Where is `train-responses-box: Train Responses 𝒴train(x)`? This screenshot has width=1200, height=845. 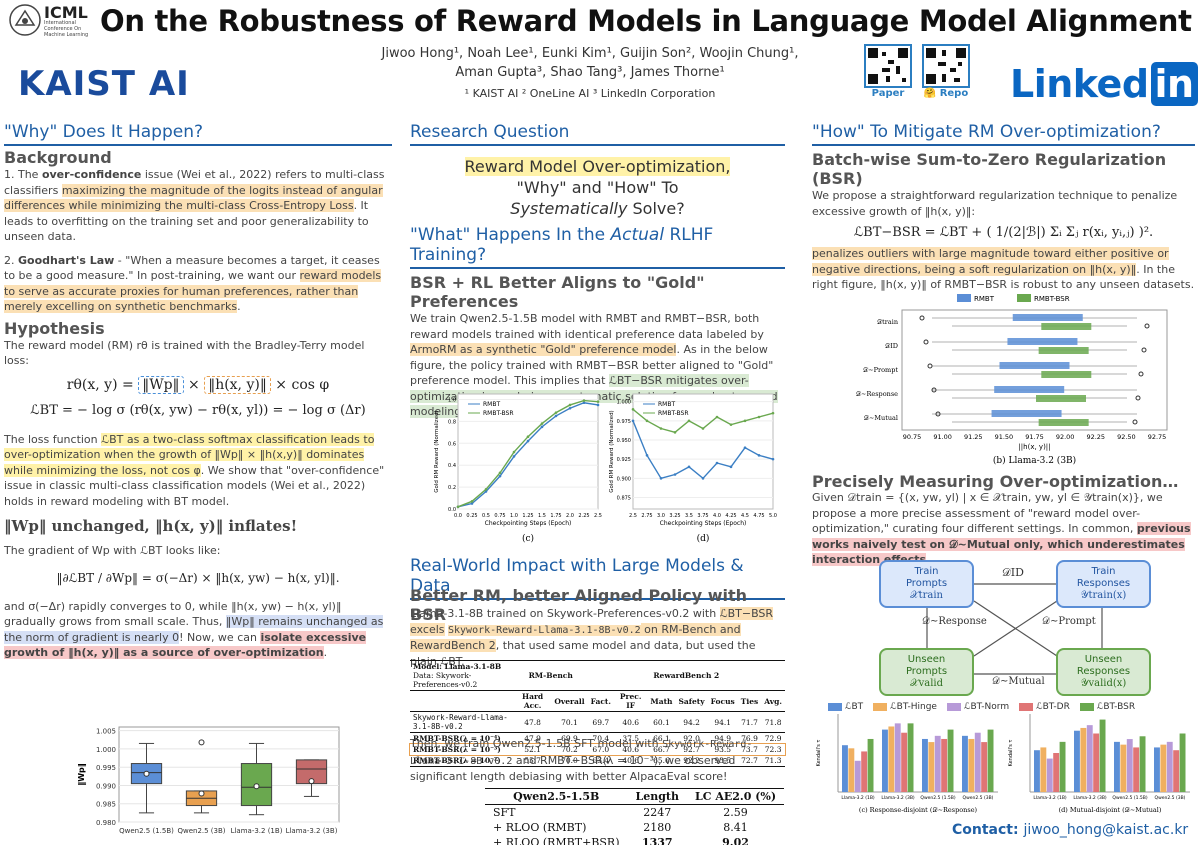
train-responses-box: Train Responses 𝒴train(x) is located at coordinates (1103, 584).